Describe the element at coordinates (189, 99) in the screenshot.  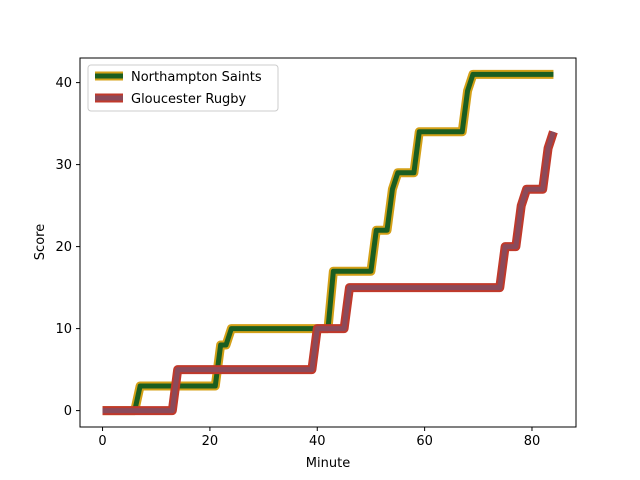
I see `legend-label: Gloucester Rugby` at that location.